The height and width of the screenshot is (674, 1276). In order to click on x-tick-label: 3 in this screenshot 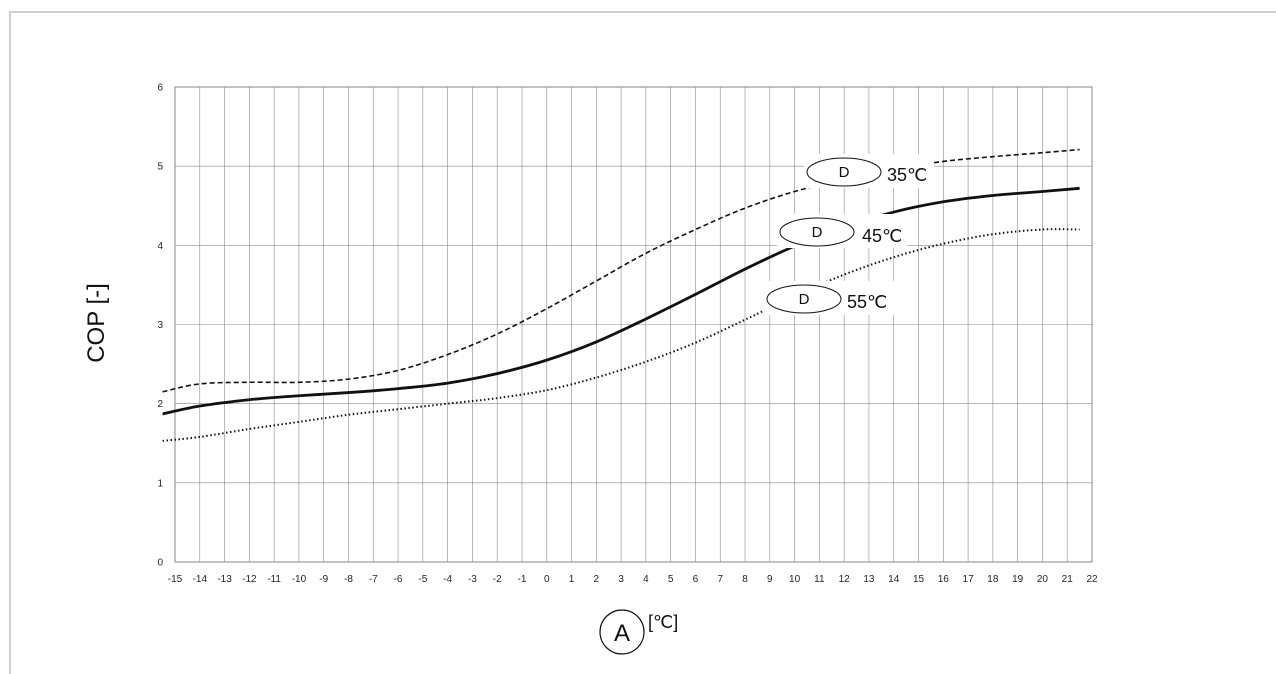, I will do `click(621, 579)`.